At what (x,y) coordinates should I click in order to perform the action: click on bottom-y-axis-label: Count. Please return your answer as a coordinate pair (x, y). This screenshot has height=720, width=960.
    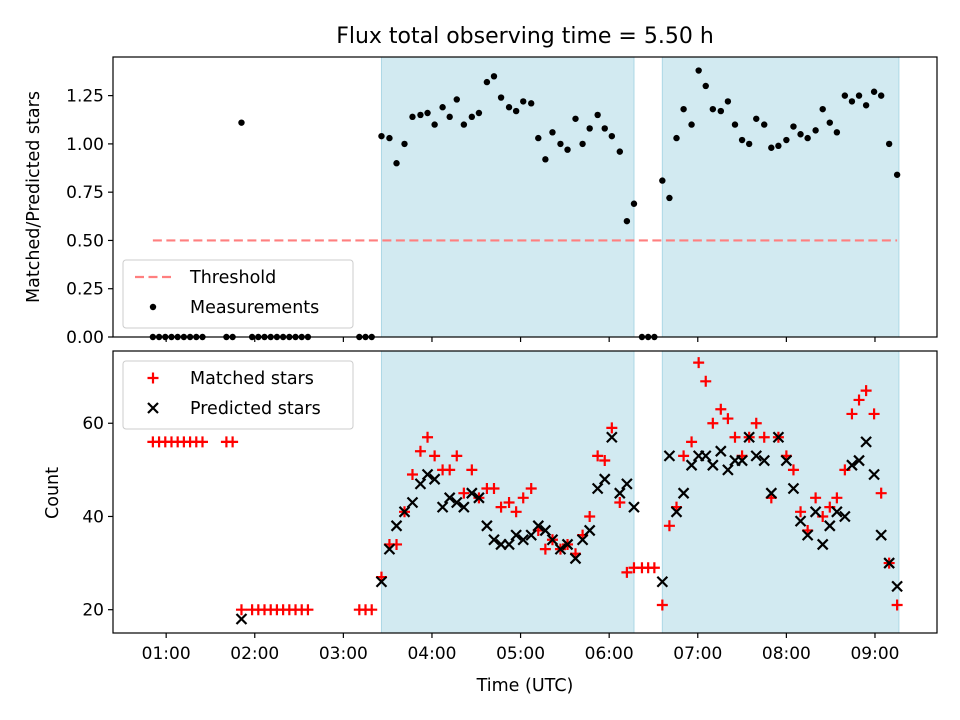
    Looking at the image, I should click on (53, 493).